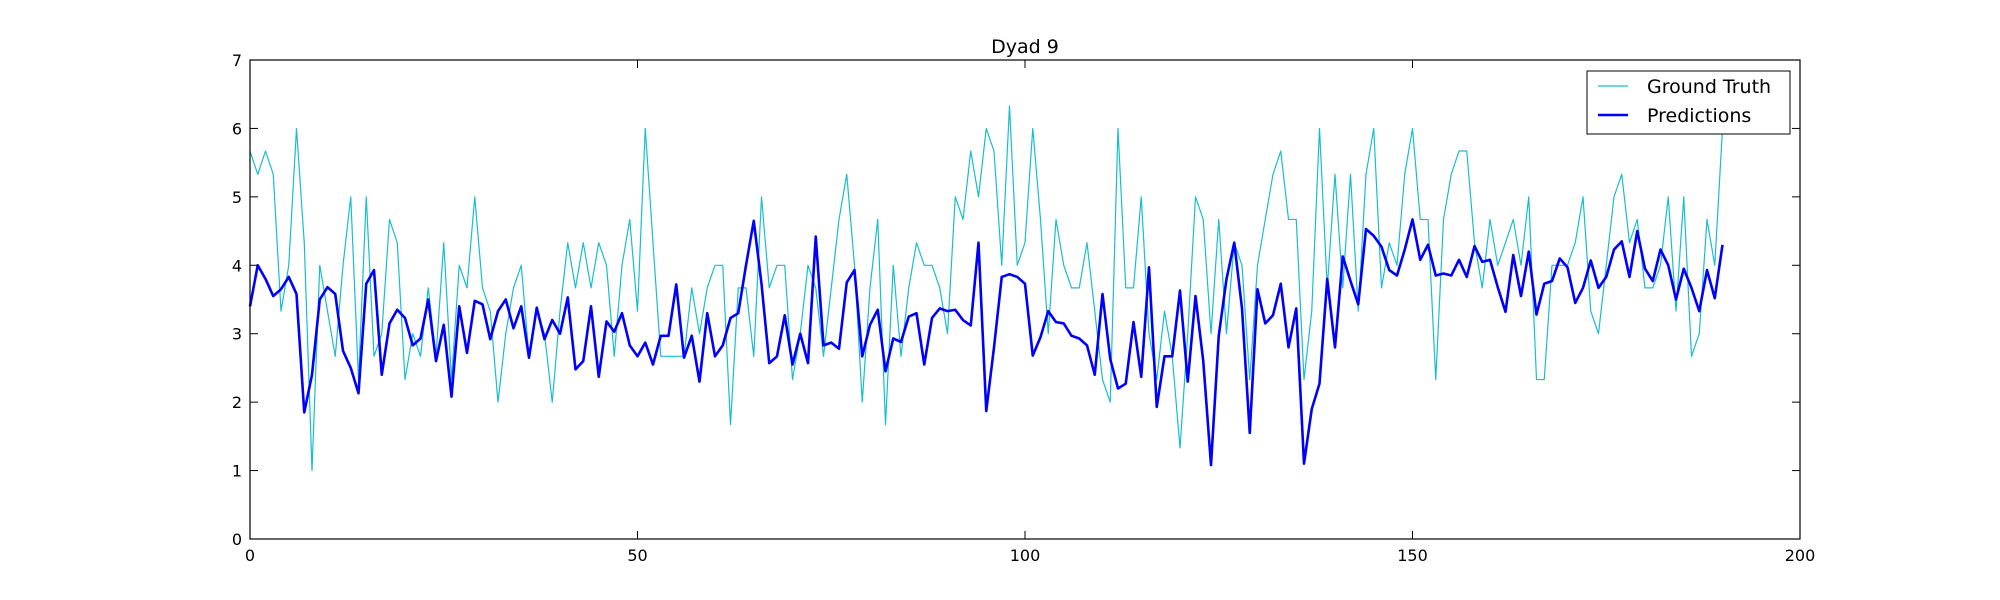 This screenshot has width=2000, height=600. What do you see at coordinates (237, 471) in the screenshot?
I see `y-tick-label: 1` at bounding box center [237, 471].